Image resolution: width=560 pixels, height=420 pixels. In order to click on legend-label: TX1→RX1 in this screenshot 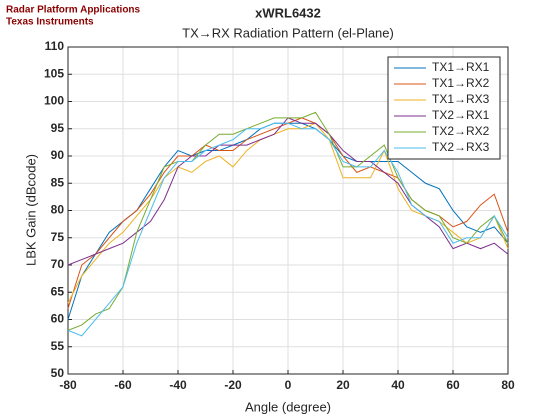, I will do `click(461, 67)`.